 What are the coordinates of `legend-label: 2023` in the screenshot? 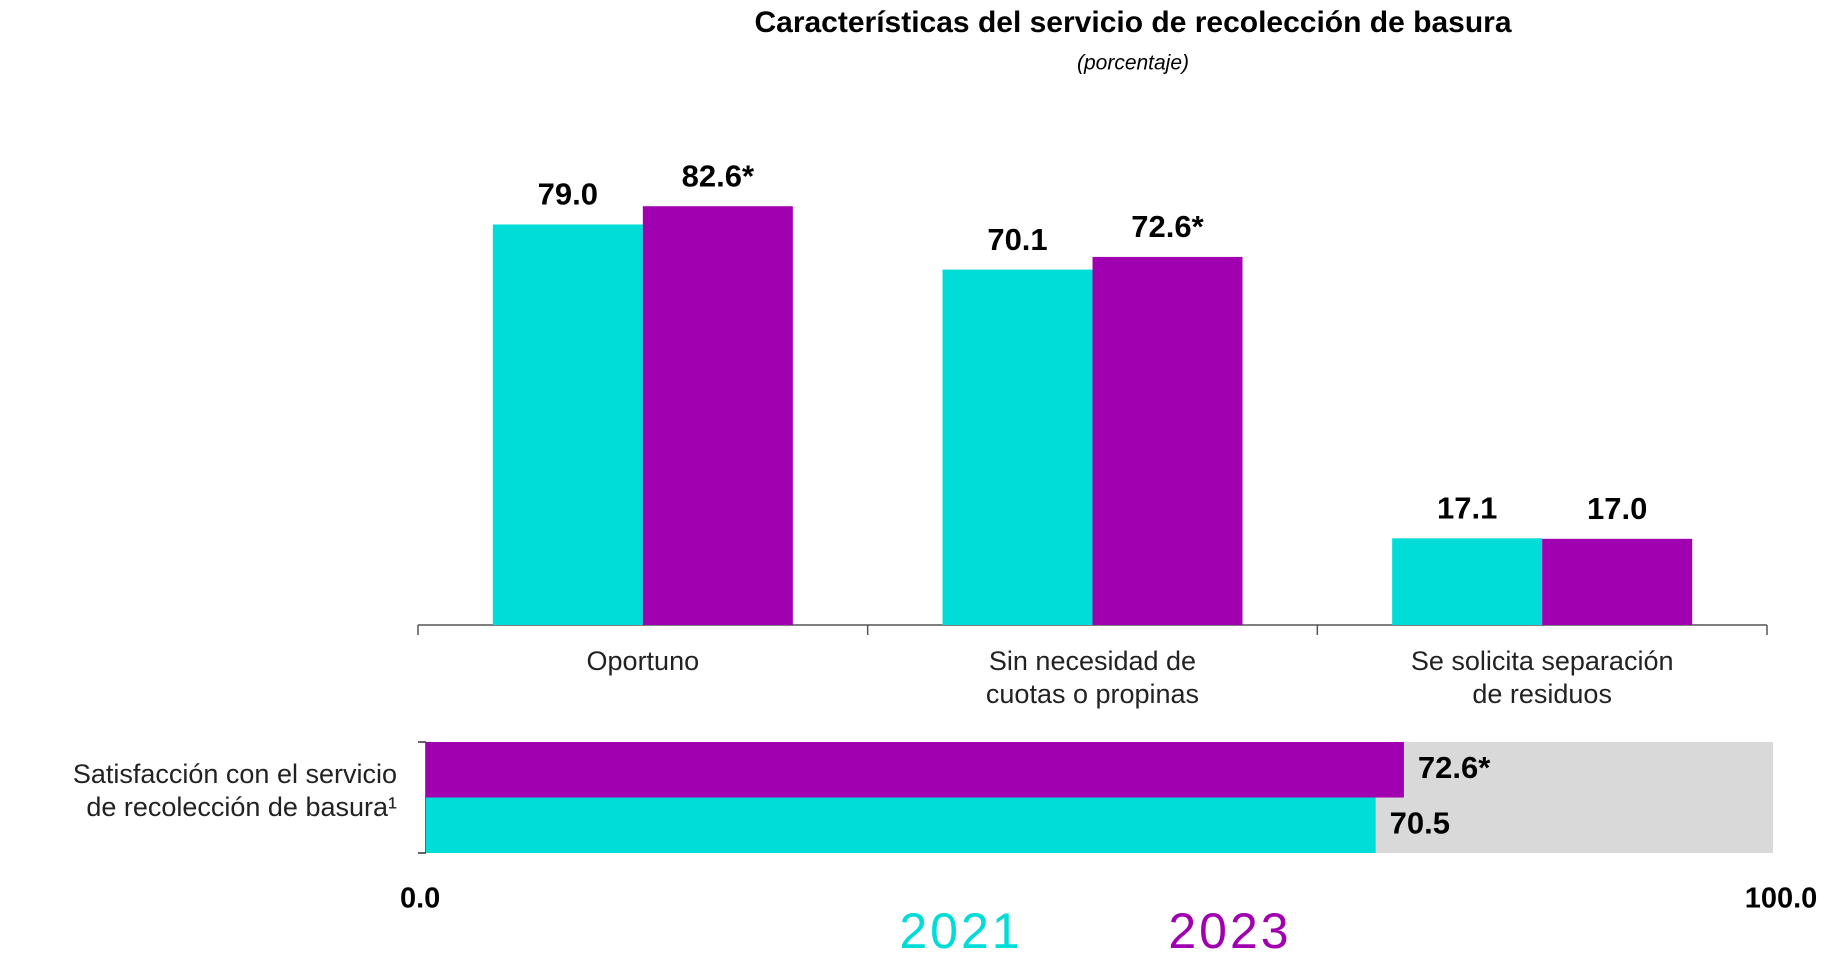 It's located at (1229, 930).